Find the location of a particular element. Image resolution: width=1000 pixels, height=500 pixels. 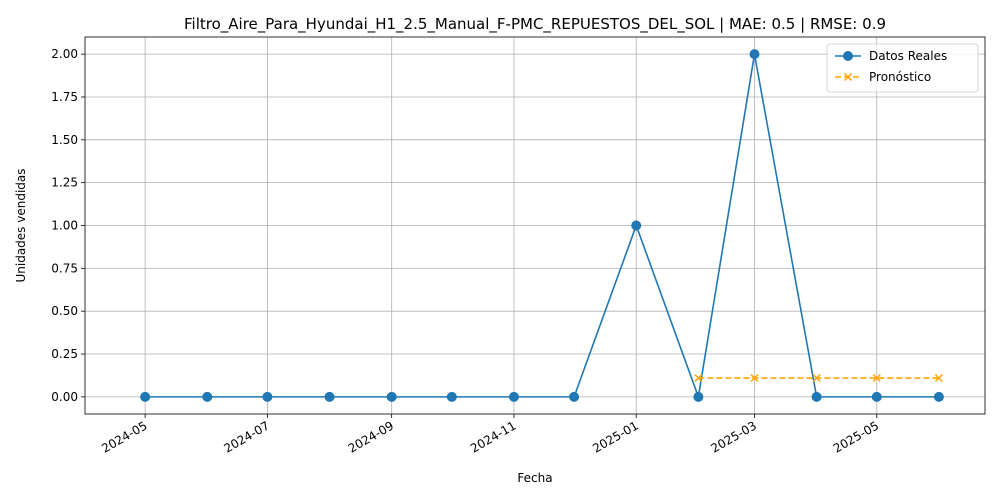

legend: Datos Reales Pronóstico is located at coordinates (902, 68).